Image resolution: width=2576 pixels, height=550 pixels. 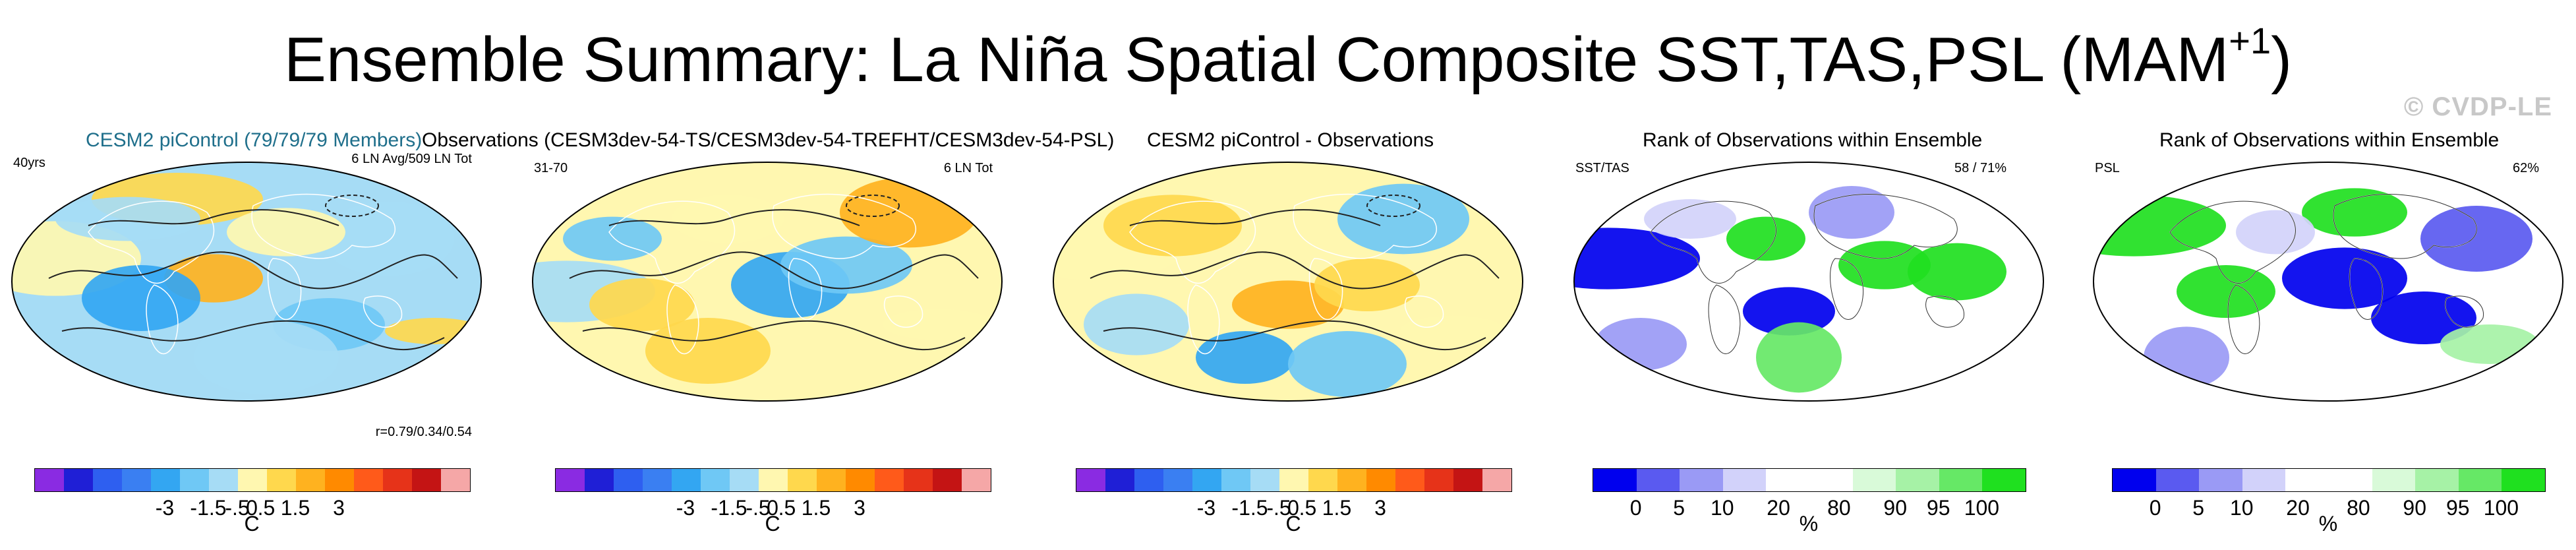 What do you see at coordinates (411, 159) in the screenshot?
I see `panel-right-tag: 6 LN Avg/509 LN Tot` at bounding box center [411, 159].